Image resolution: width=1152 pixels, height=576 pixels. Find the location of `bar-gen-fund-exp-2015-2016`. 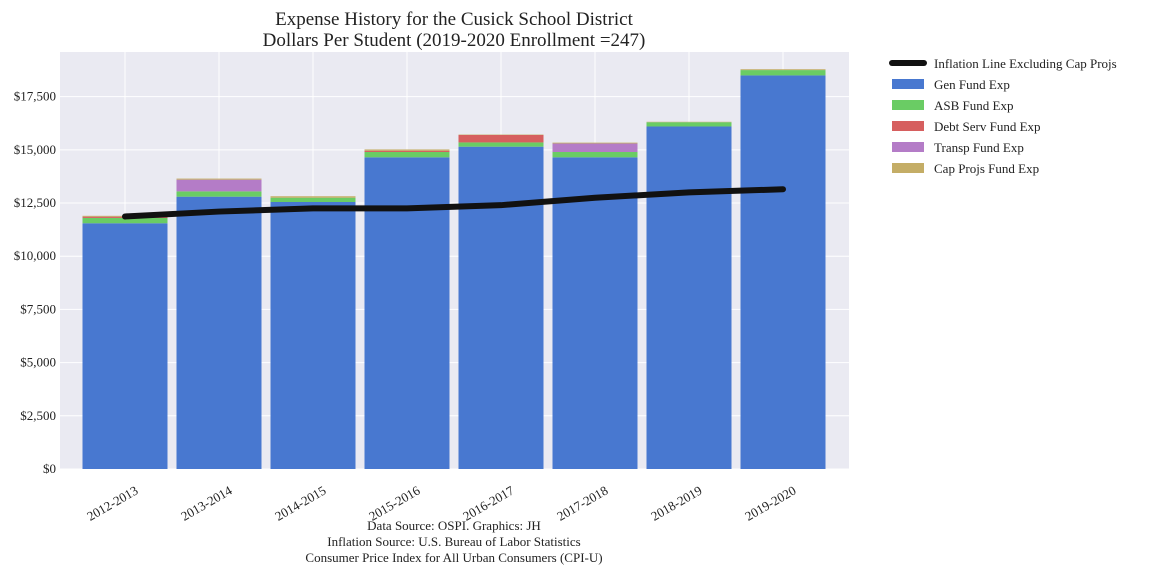

bar-gen-fund-exp-2015-2016 is located at coordinates (407, 313).